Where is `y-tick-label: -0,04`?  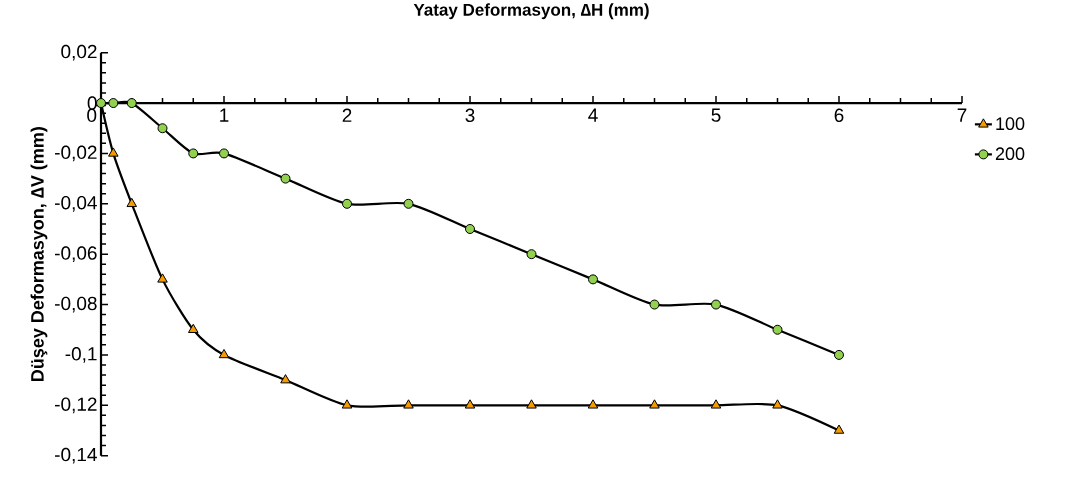
y-tick-label: -0,04 is located at coordinates (76, 204).